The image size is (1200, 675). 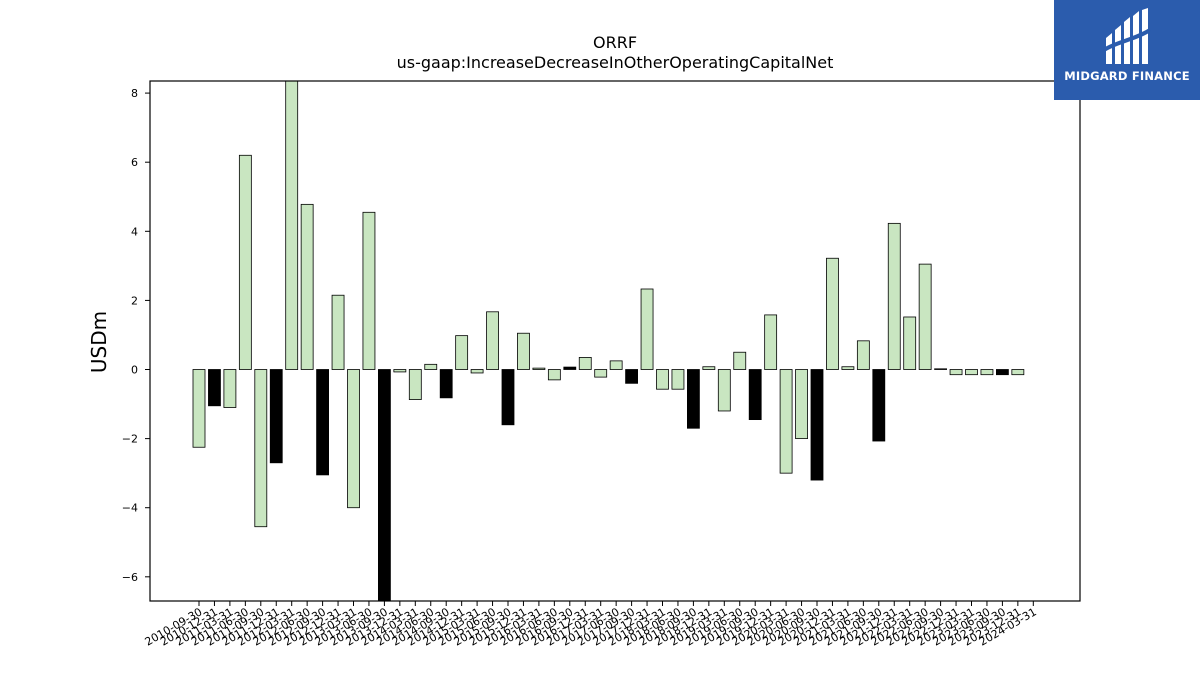 I want to click on y-tick-label: 8, so click(x=134, y=93).